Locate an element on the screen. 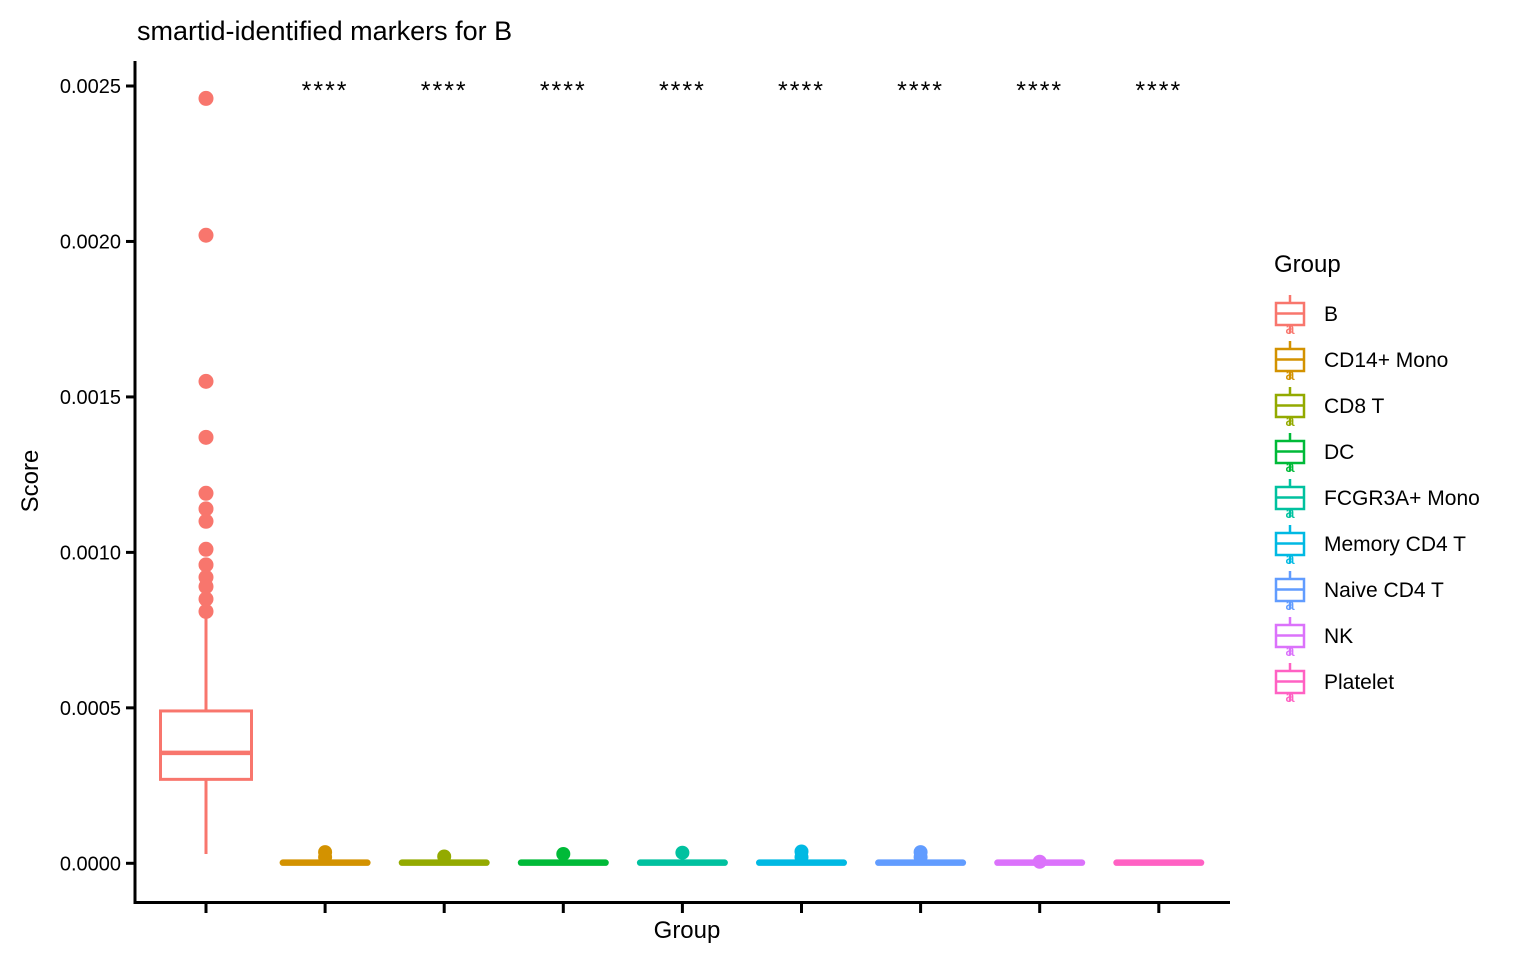 This screenshot has height=960, width=1536. legend-label: CD8 T is located at coordinates (1354, 406).